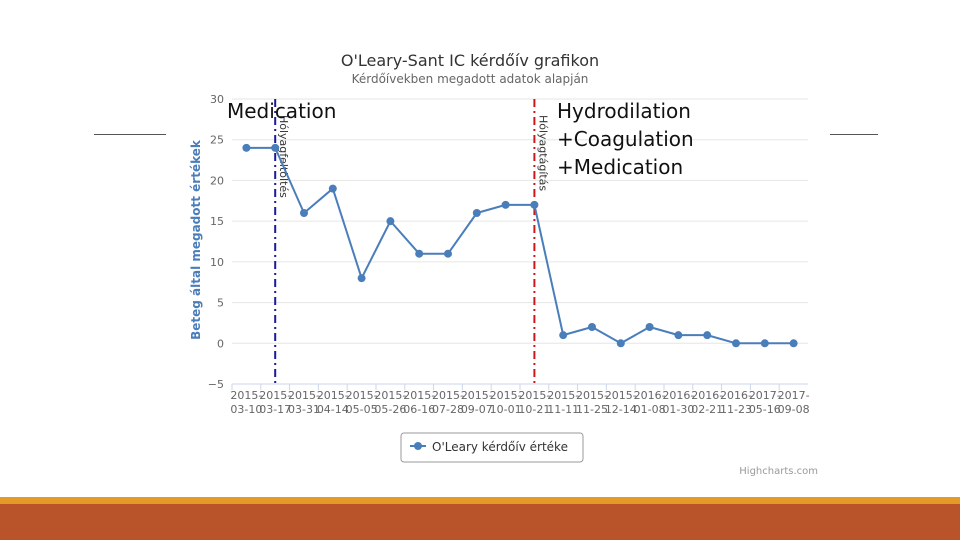  Describe the element at coordinates (282, 111) in the screenshot. I see `medication-annotation: Medication` at that location.